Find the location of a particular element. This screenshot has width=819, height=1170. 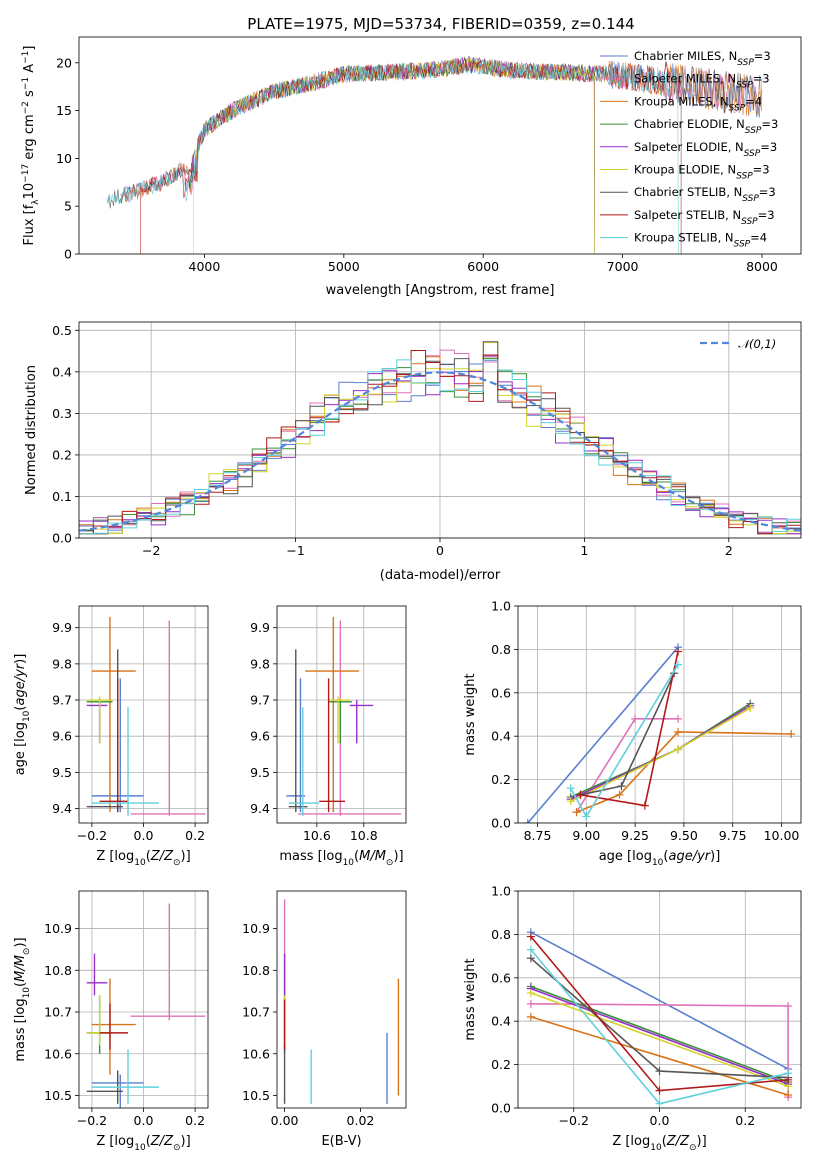

label-part: Chabrier MILES, N is located at coordinates (685, 56).